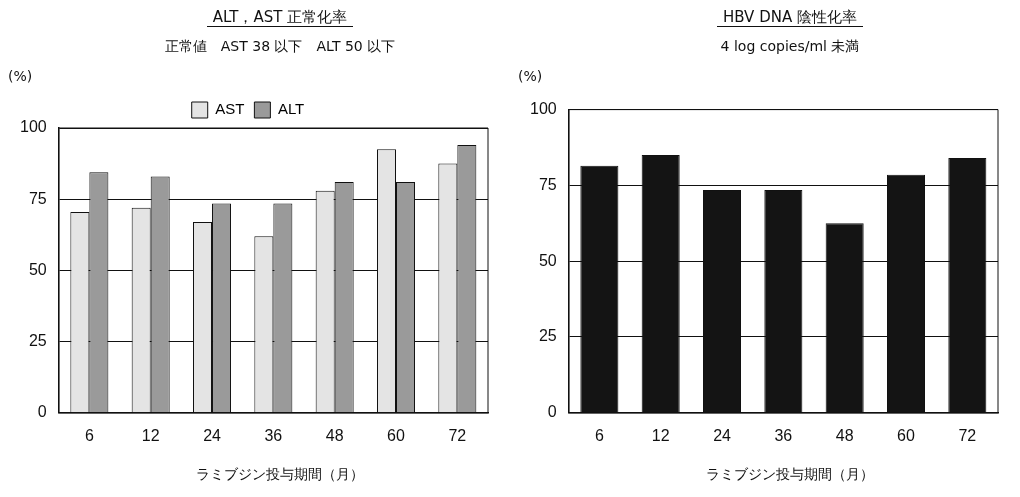 The width and height of the screenshot is (1020, 497). I want to click on legend-label: AST, so click(230, 109).